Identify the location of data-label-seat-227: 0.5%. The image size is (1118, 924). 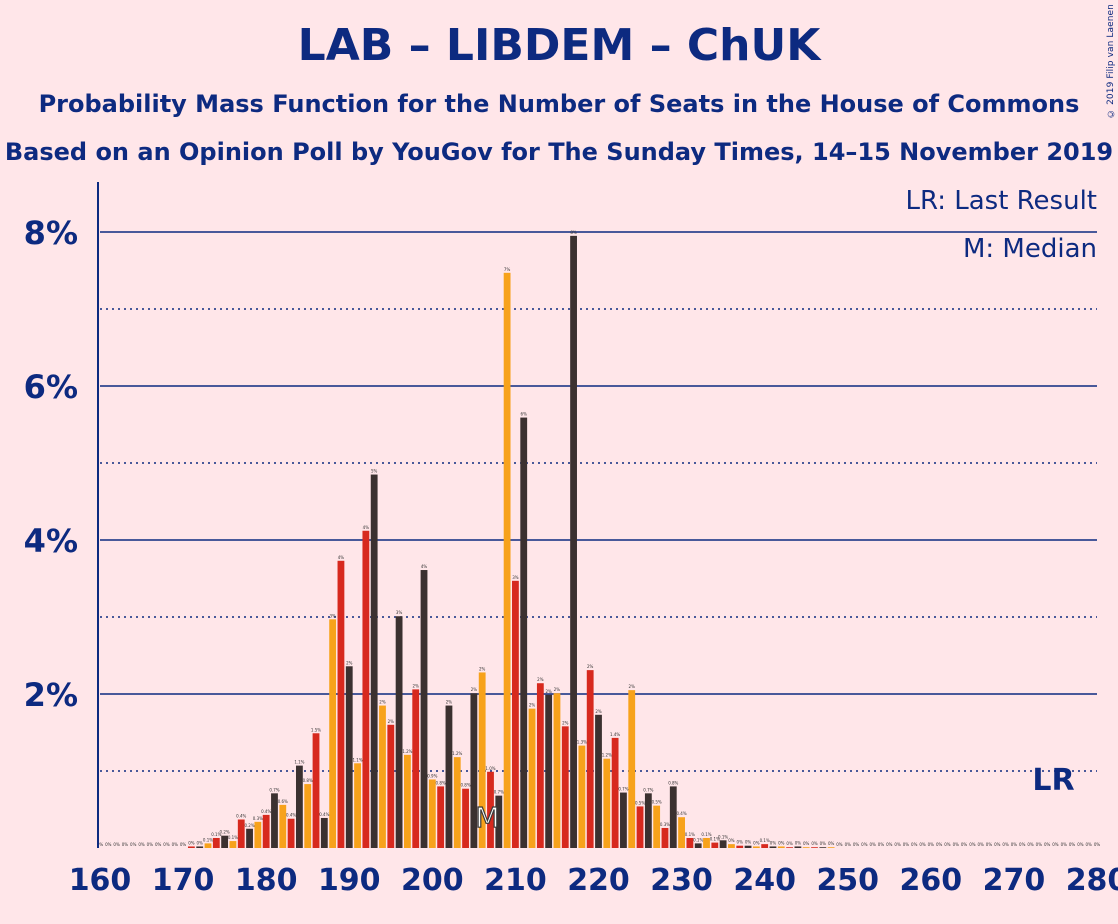
(657, 802).